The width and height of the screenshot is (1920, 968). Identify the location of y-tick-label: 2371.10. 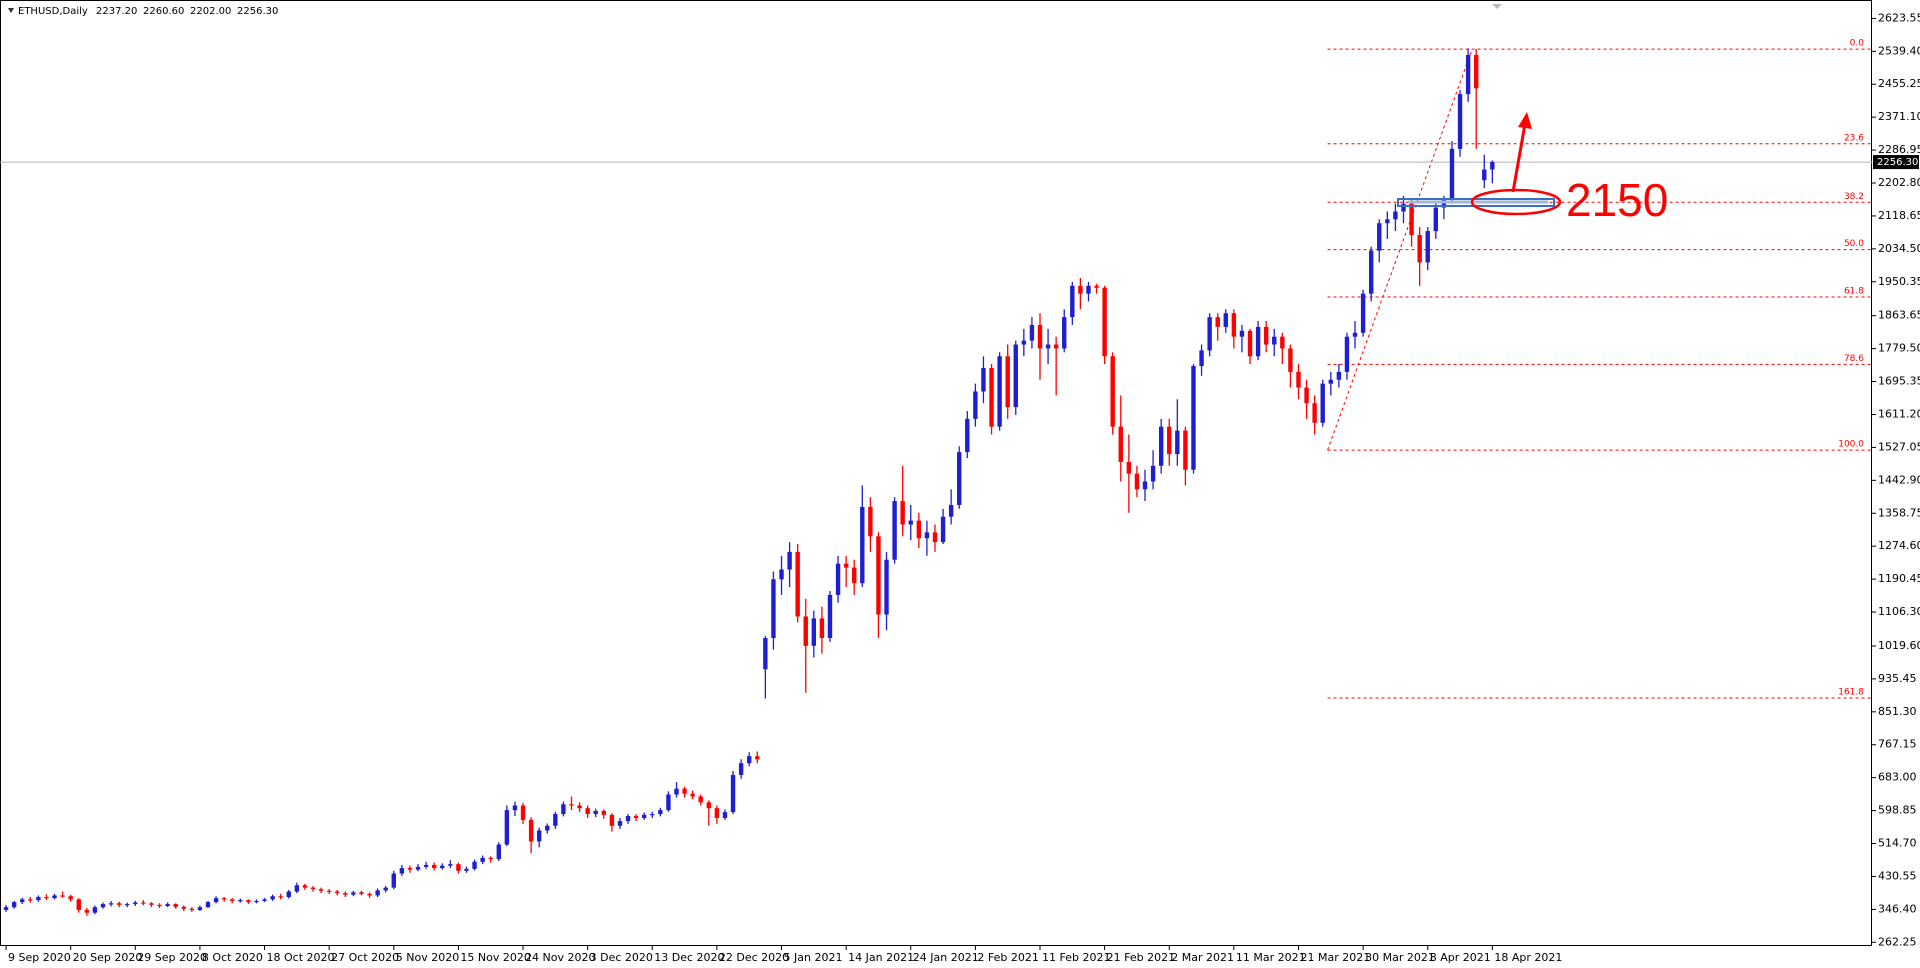
(1899, 116).